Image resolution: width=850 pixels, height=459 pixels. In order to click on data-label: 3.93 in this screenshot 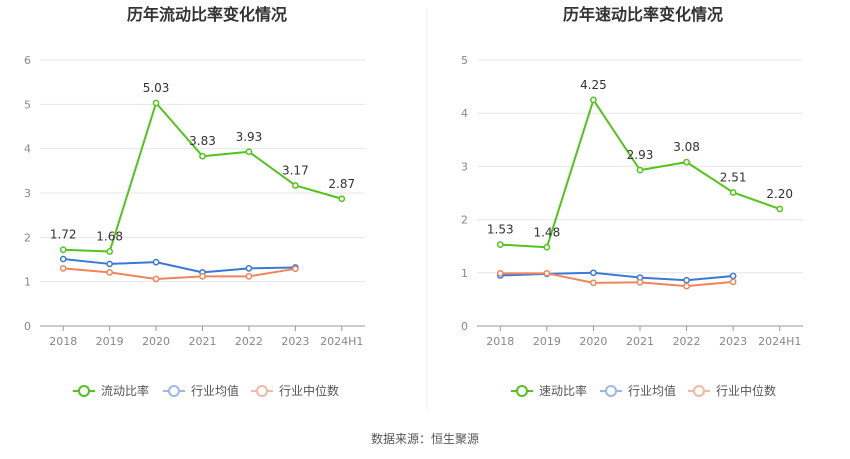, I will do `click(249, 137)`.